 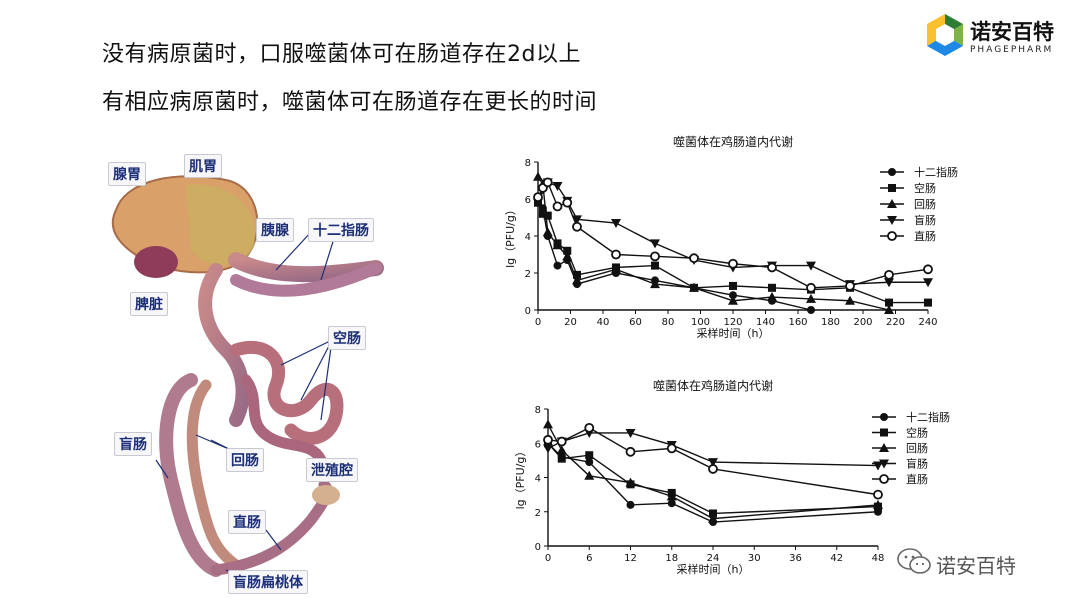 I want to click on headline-line-1: 没有病原菌时，口服噬菌体可在肠道存在2d以上, so click(x=341, y=54).